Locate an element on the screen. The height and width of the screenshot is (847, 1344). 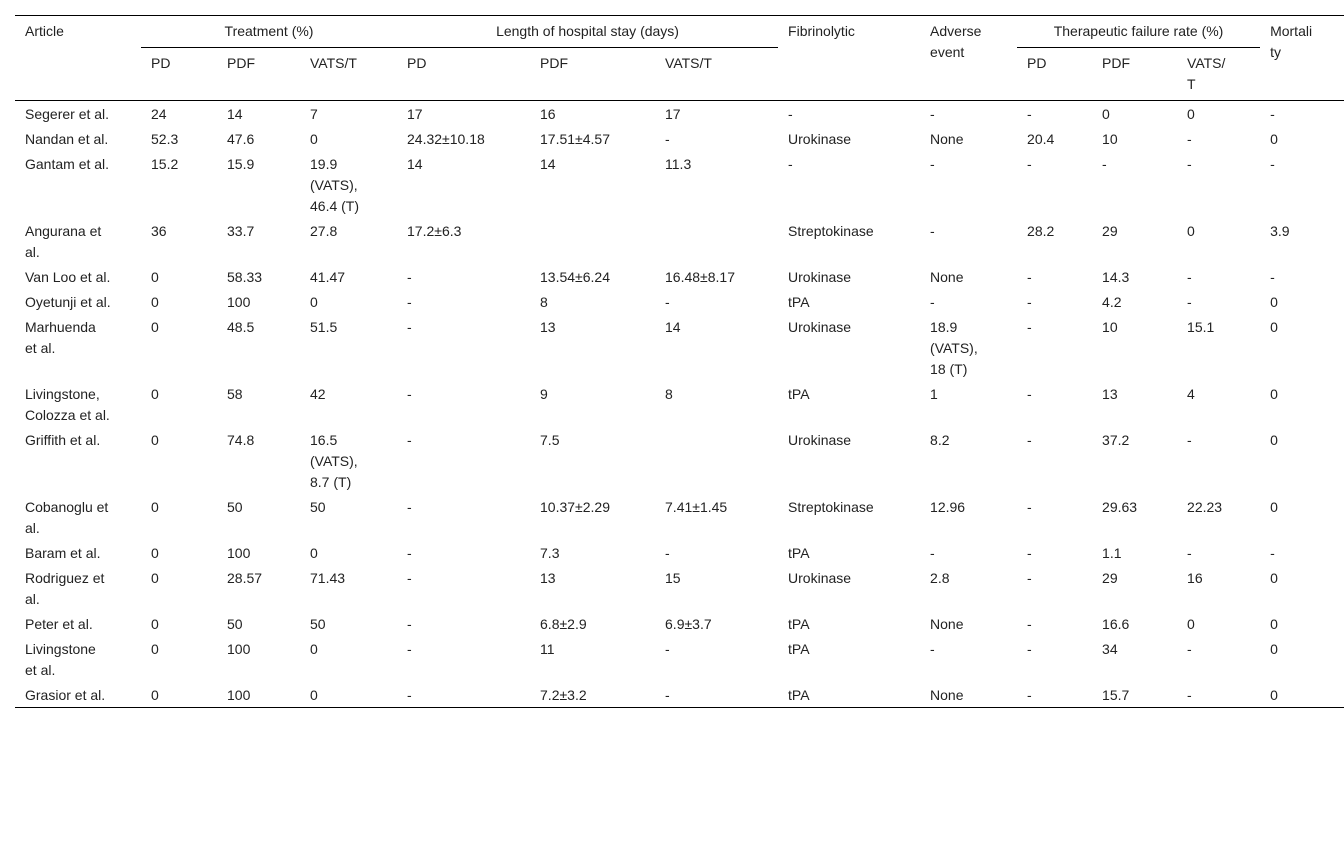
table-cell: 24.32±10.18 is located at coordinates (446, 139).